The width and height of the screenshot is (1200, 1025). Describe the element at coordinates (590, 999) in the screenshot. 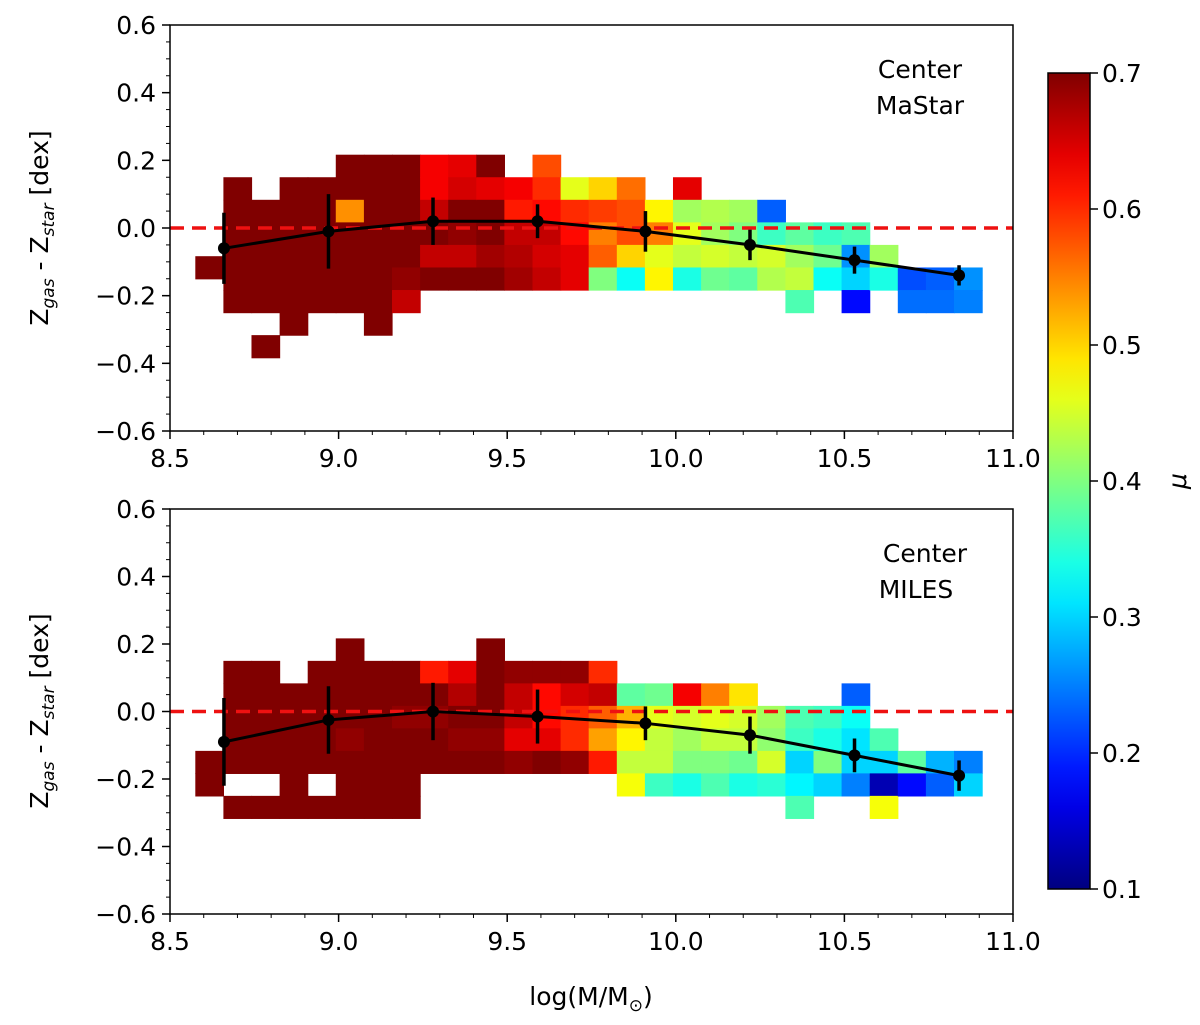

I see `x-axis-label: log(M/M⊙)` at that location.